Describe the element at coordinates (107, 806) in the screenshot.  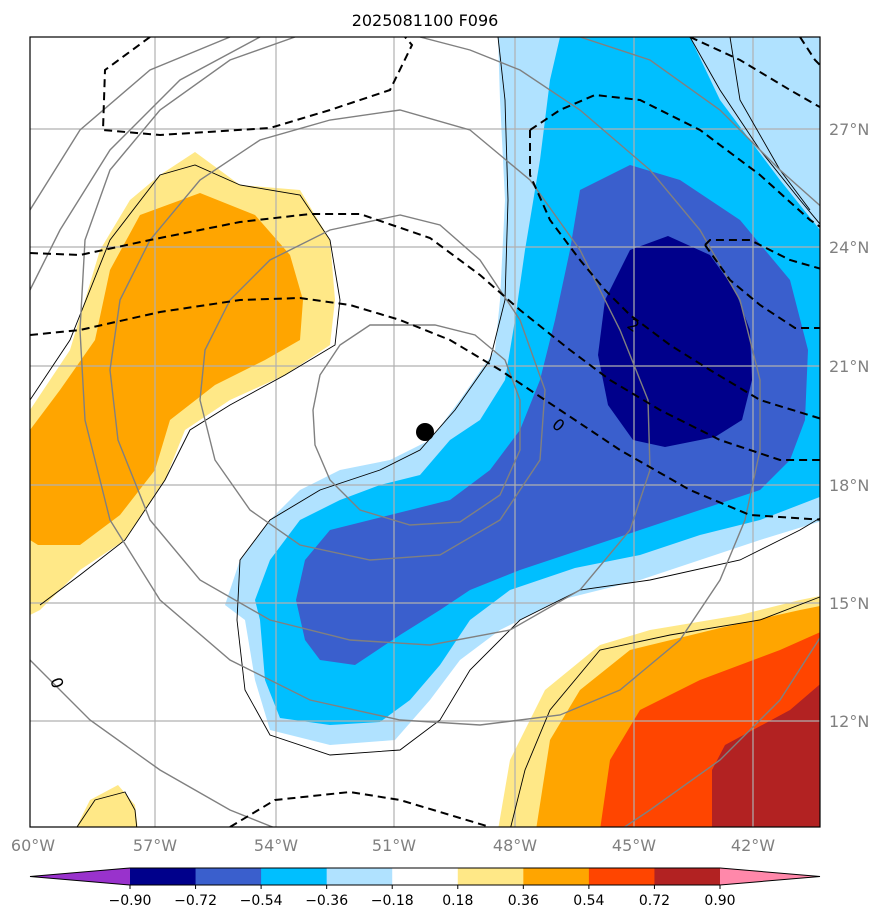
I see `fill-positive-sw-small` at that location.